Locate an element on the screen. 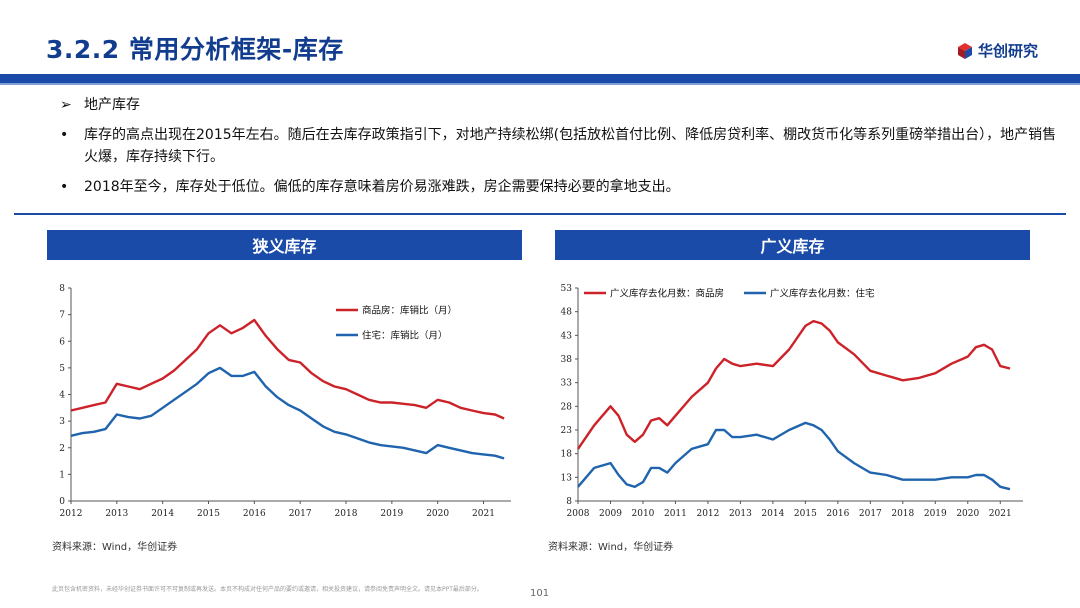  legend-label: 商品房：库销比（月） is located at coordinates (409, 311).